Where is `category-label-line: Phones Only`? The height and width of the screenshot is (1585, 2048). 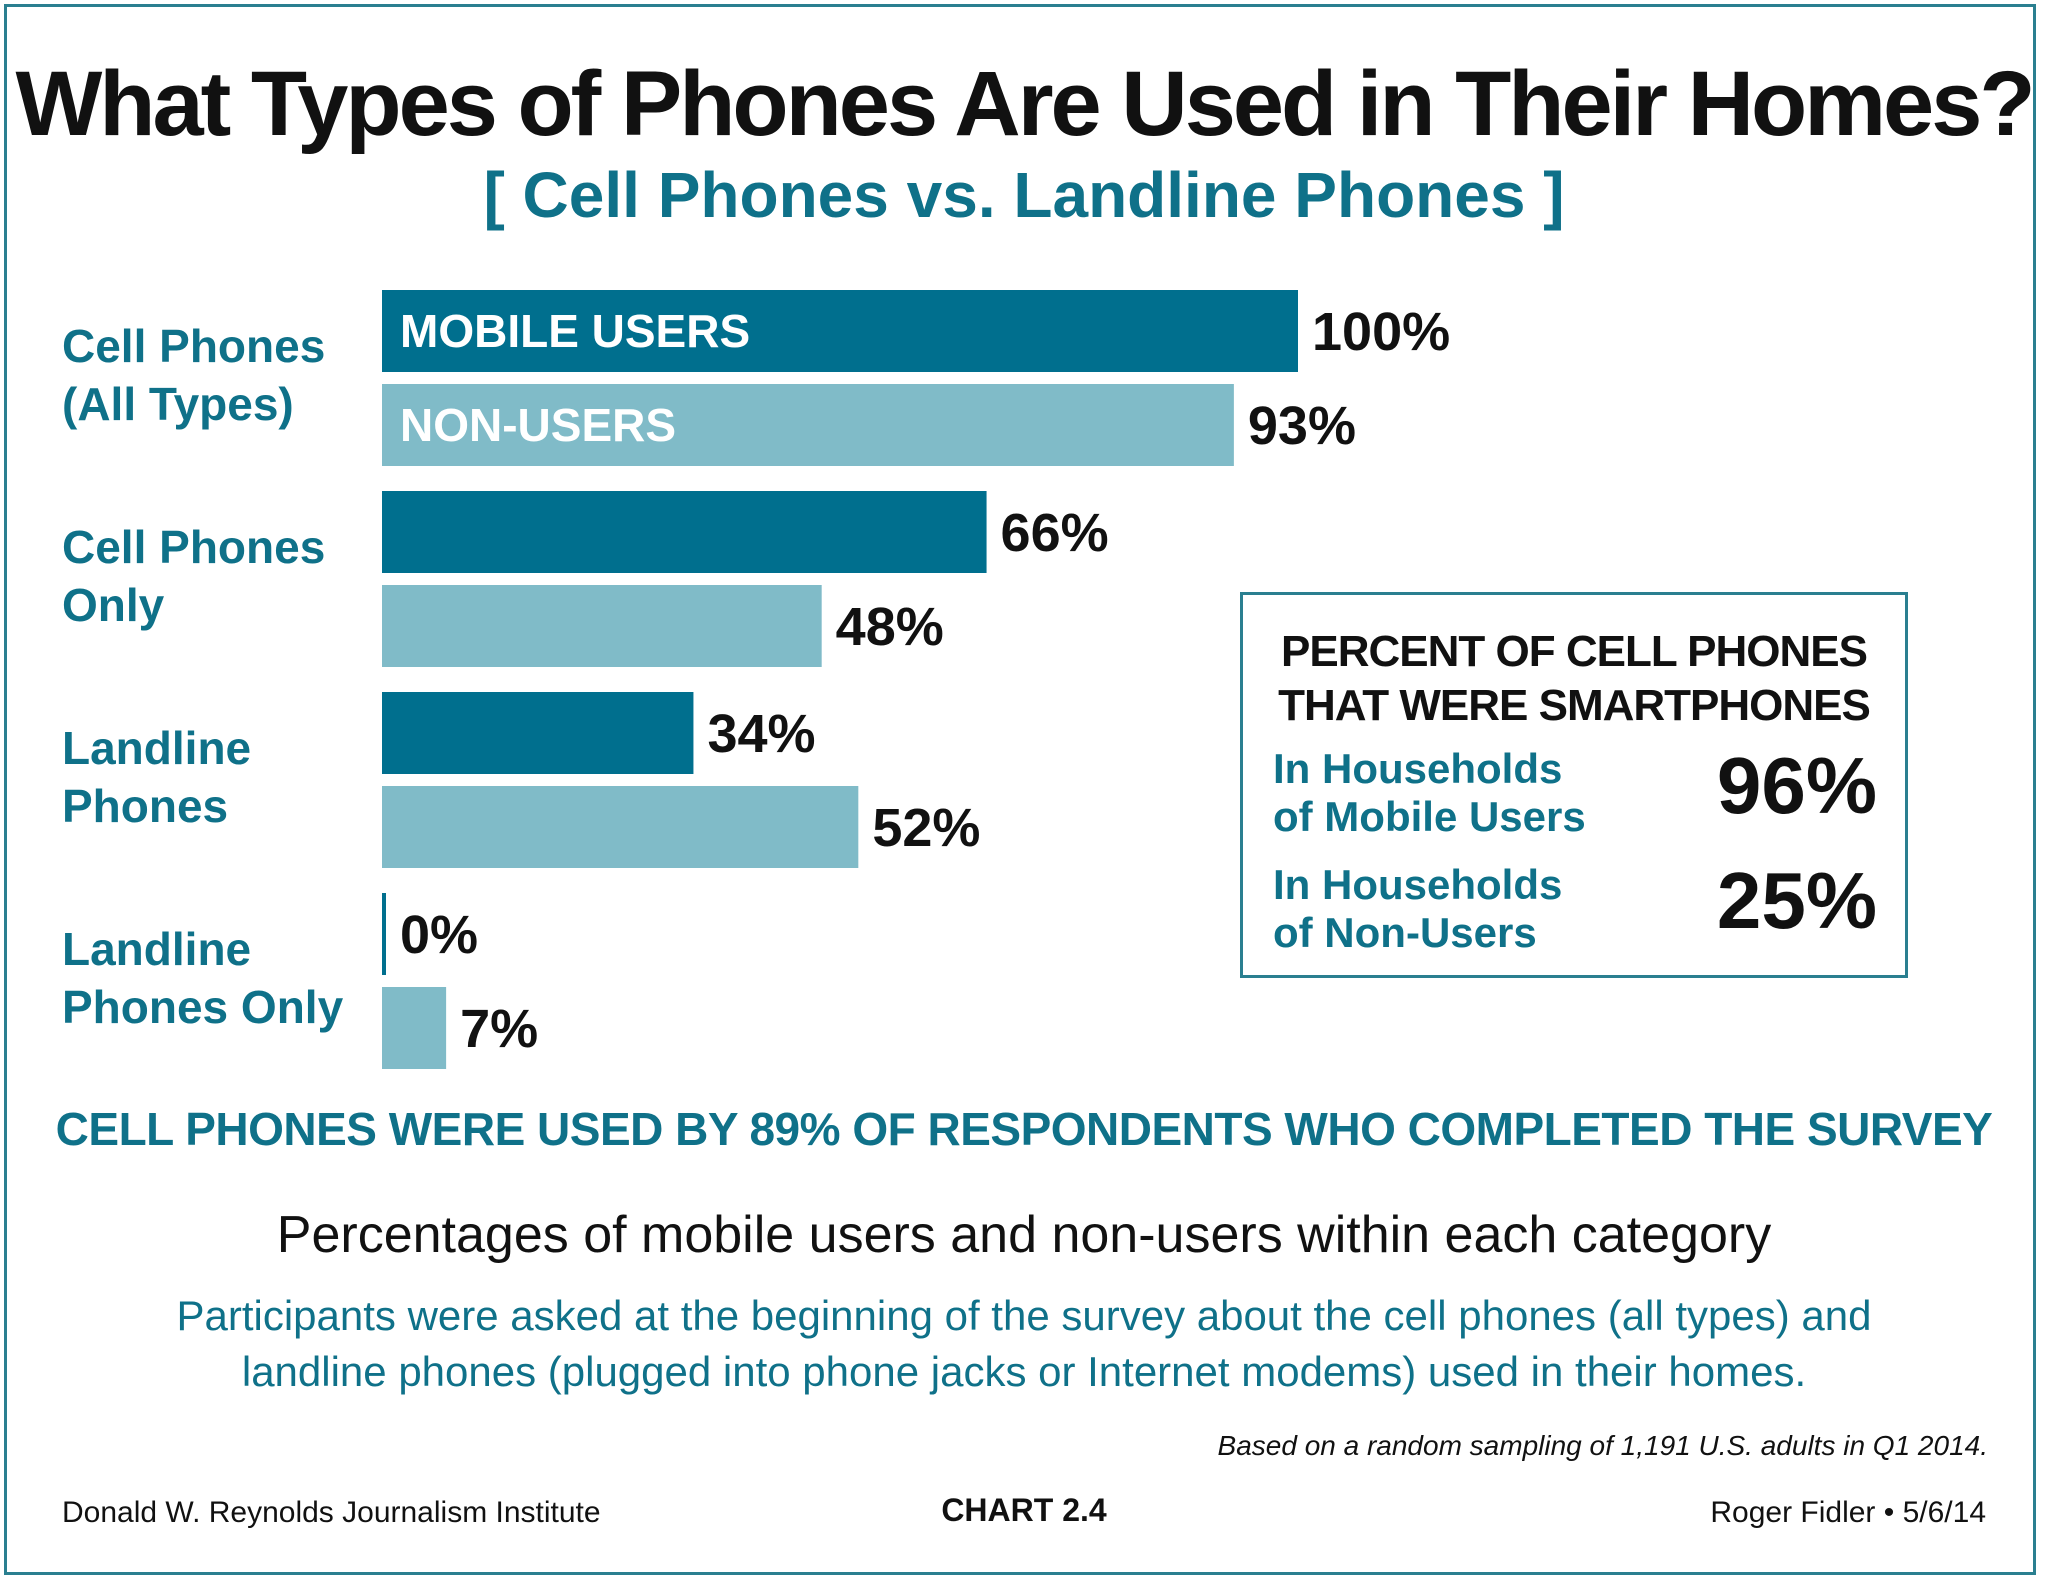
category-label-line: Phones Only is located at coordinates (203, 1007).